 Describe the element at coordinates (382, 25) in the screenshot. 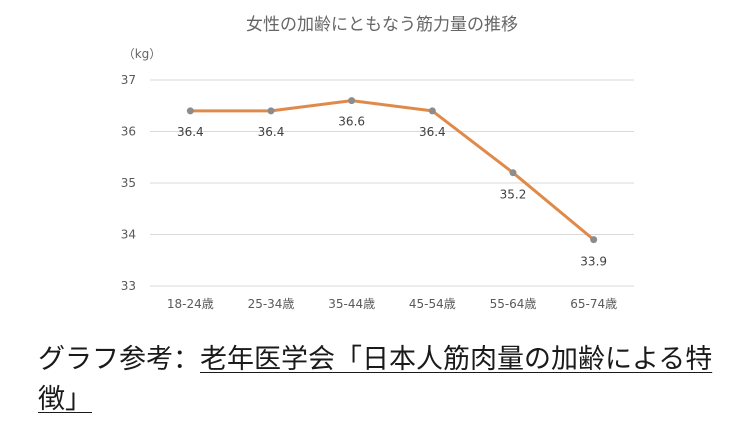

I see `chart-title: 女性の加齢にともなう筋力量の推移` at that location.